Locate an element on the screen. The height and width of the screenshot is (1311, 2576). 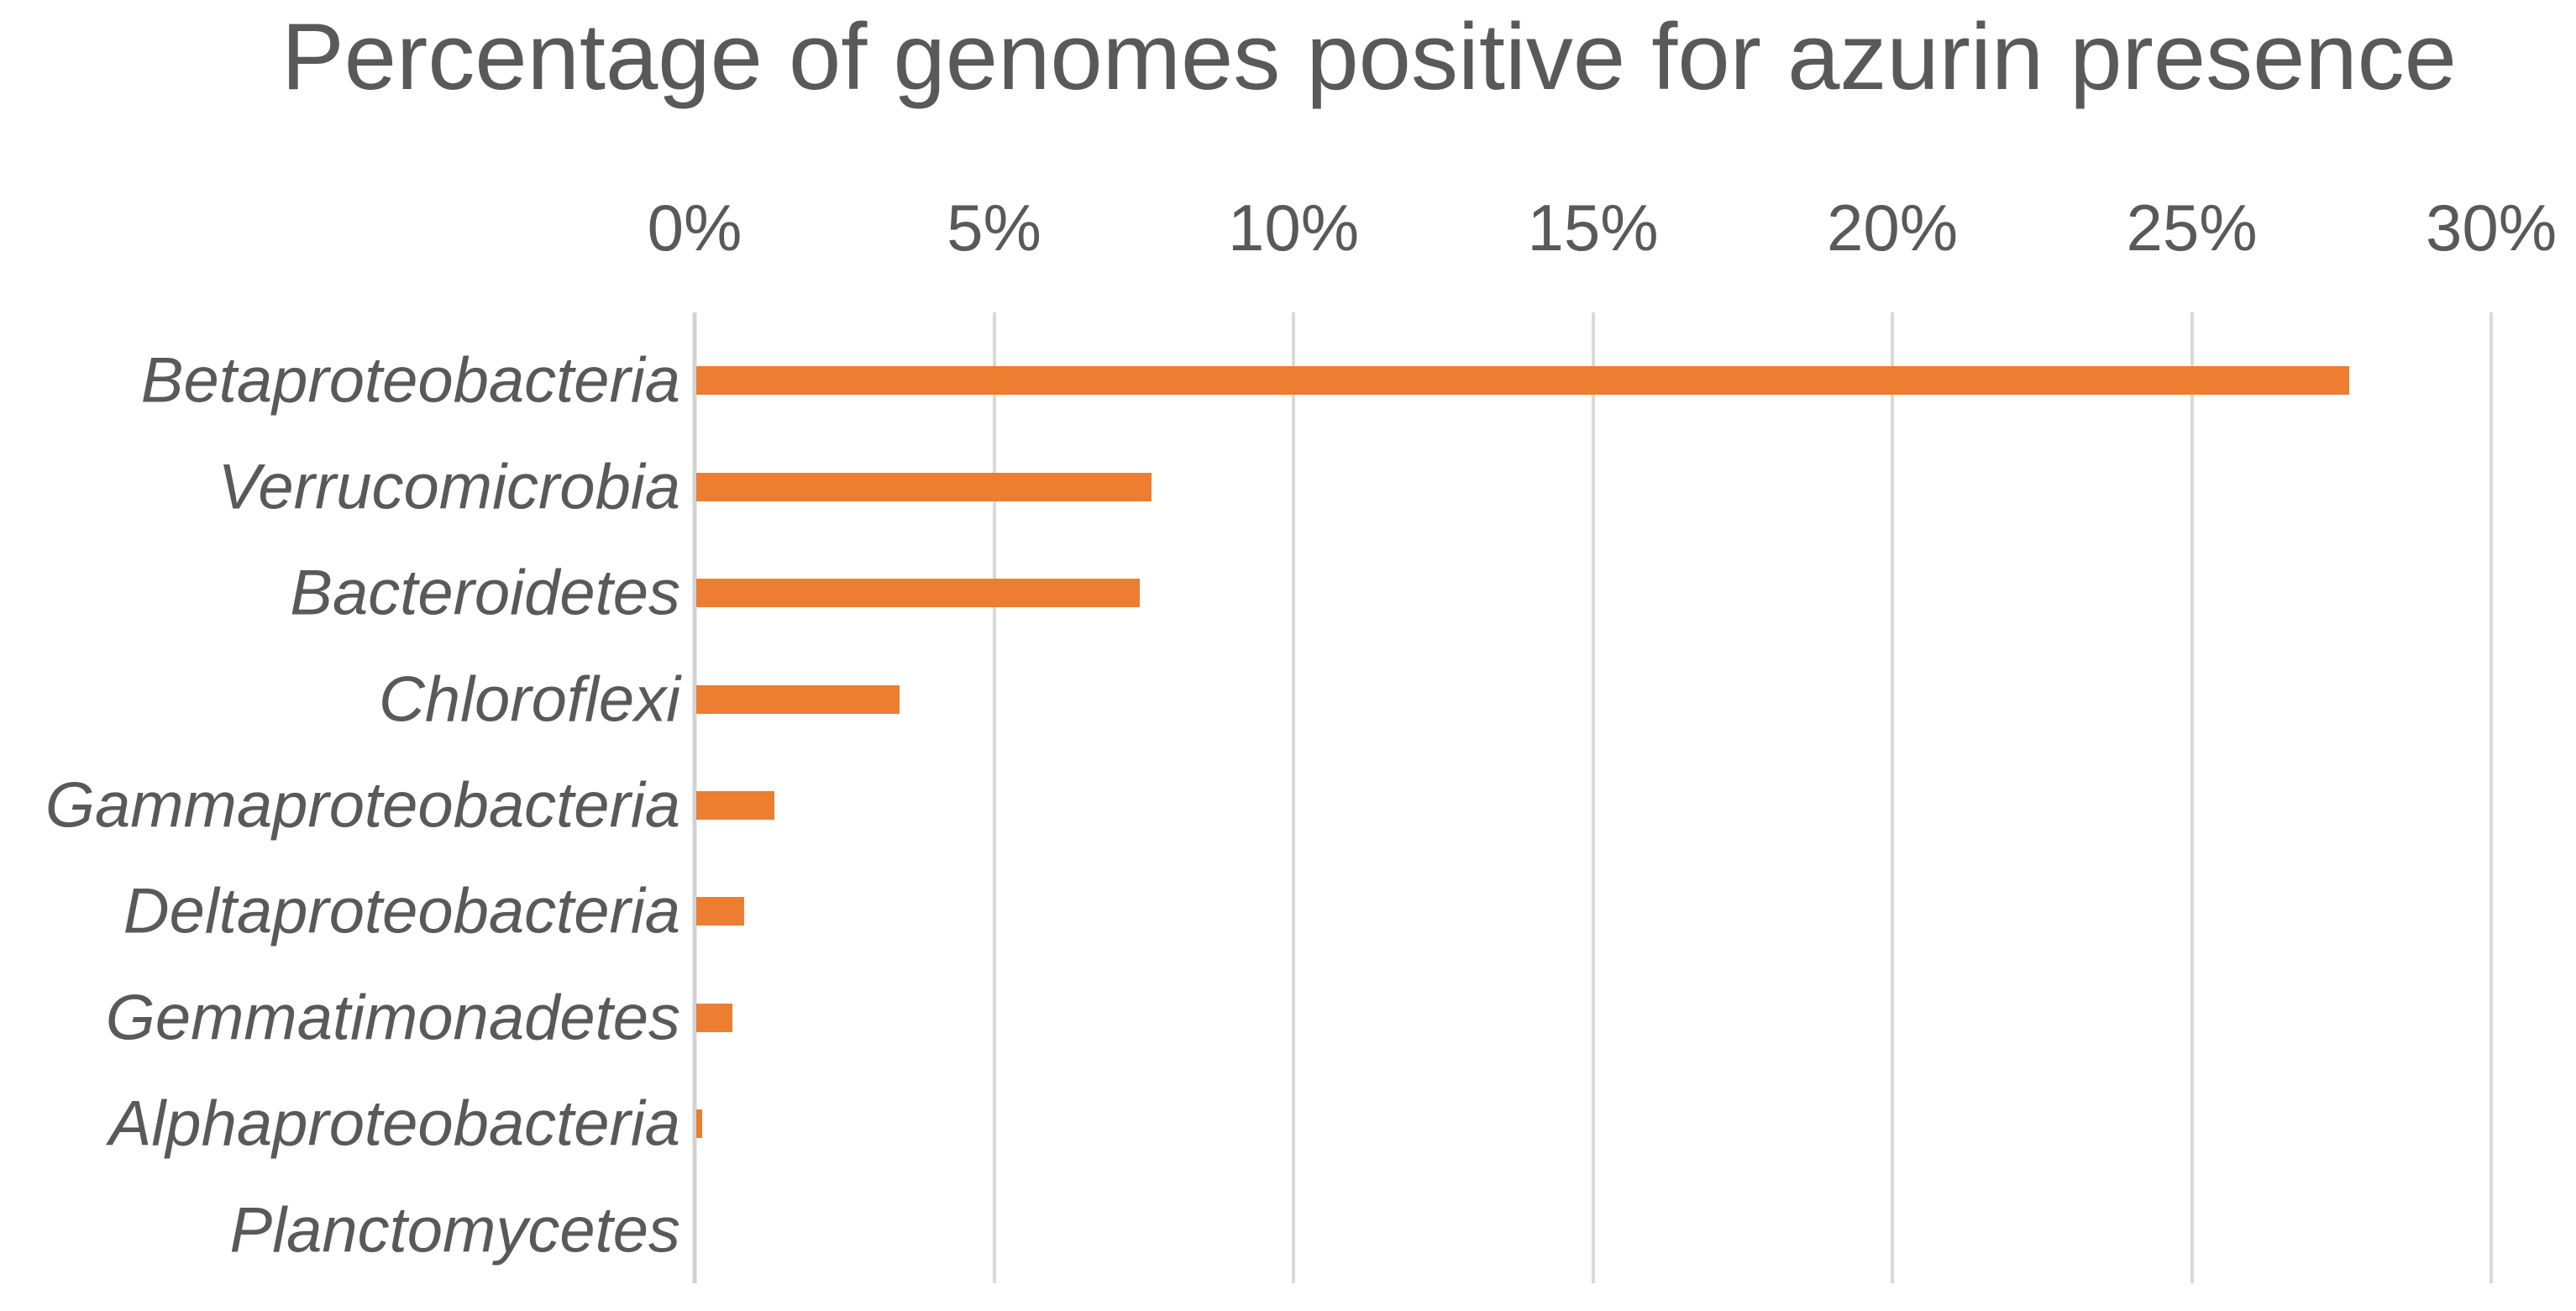
category-label: Gammaproteobacteria is located at coordinates (362, 806).